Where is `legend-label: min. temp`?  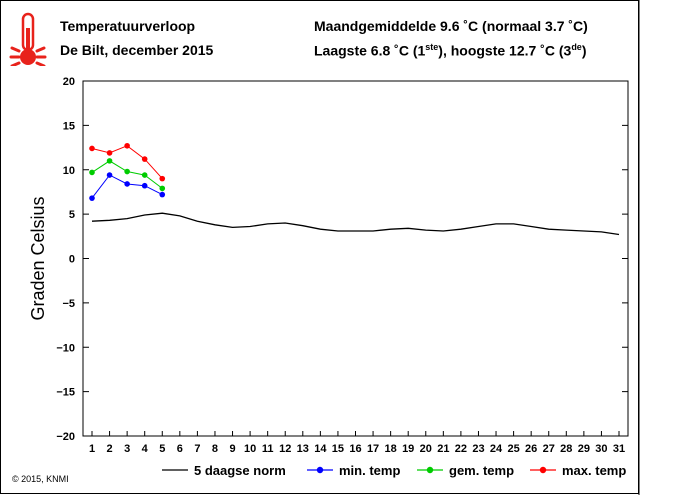
legend-label: min. temp is located at coordinates (369, 470).